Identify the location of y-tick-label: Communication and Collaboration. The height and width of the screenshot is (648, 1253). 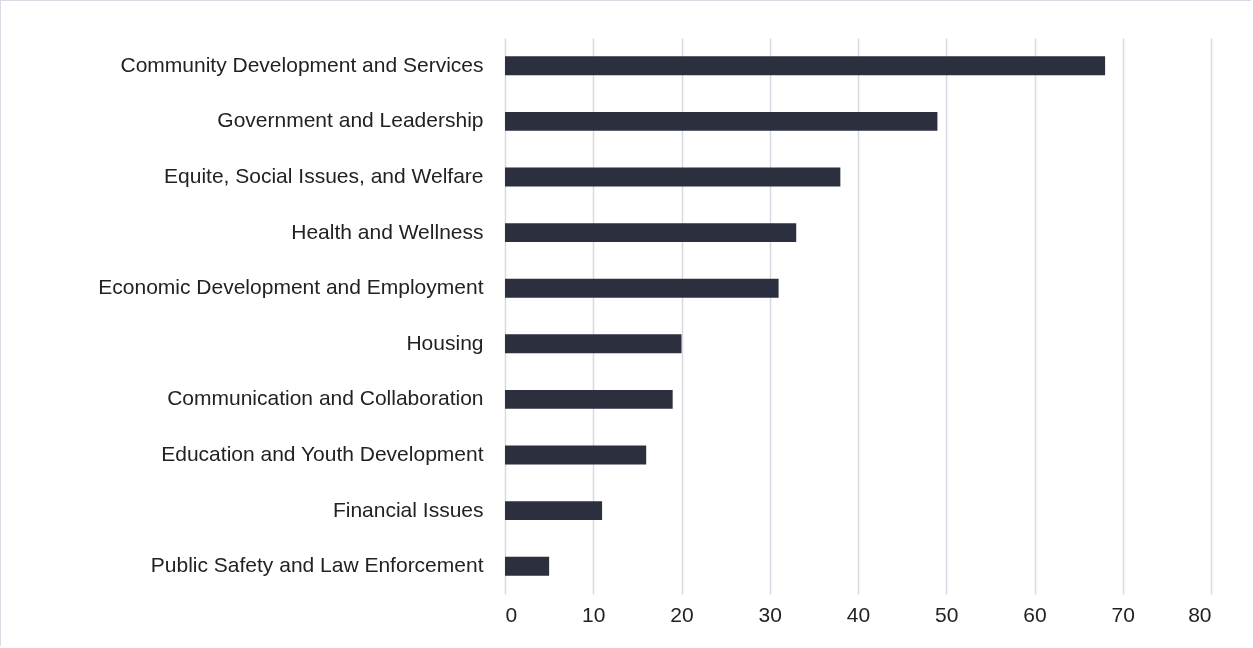
(325, 398).